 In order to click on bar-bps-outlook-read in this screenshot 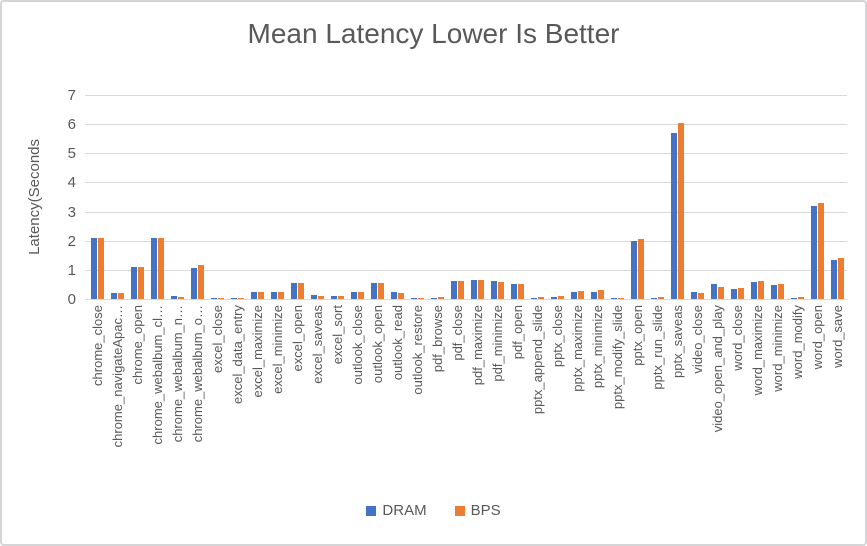, I will do `click(400, 296)`.